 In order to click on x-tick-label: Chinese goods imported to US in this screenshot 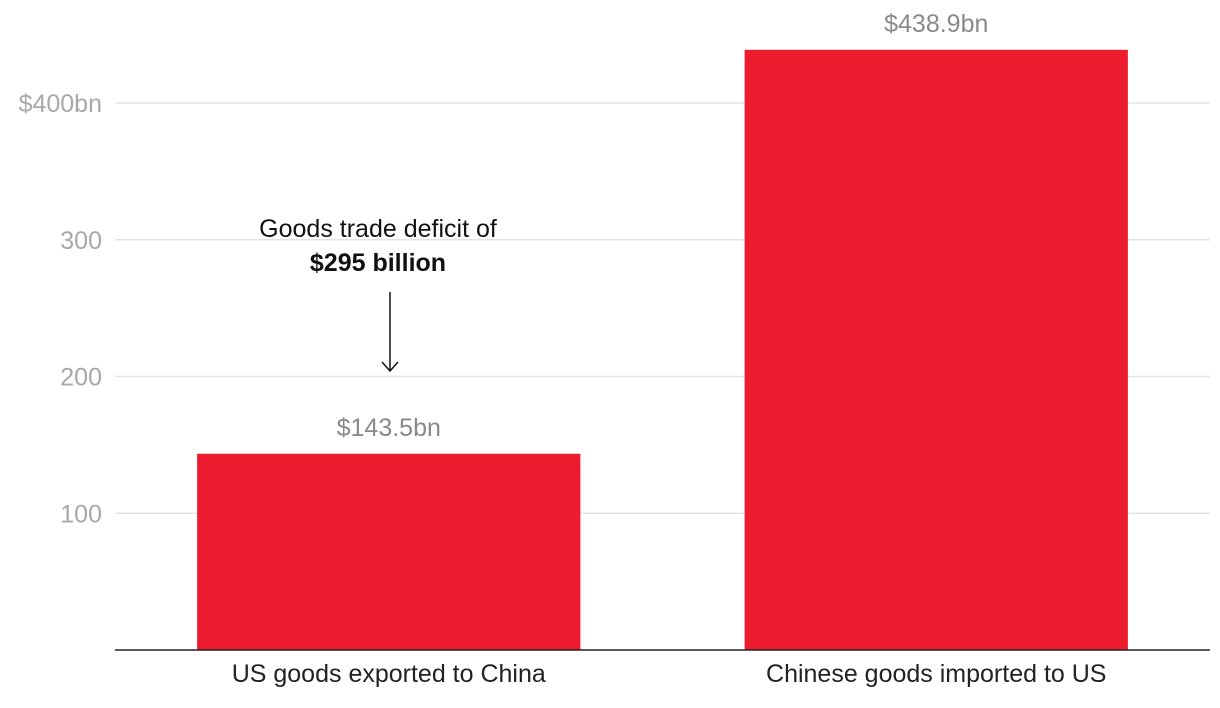, I will do `click(936, 674)`.